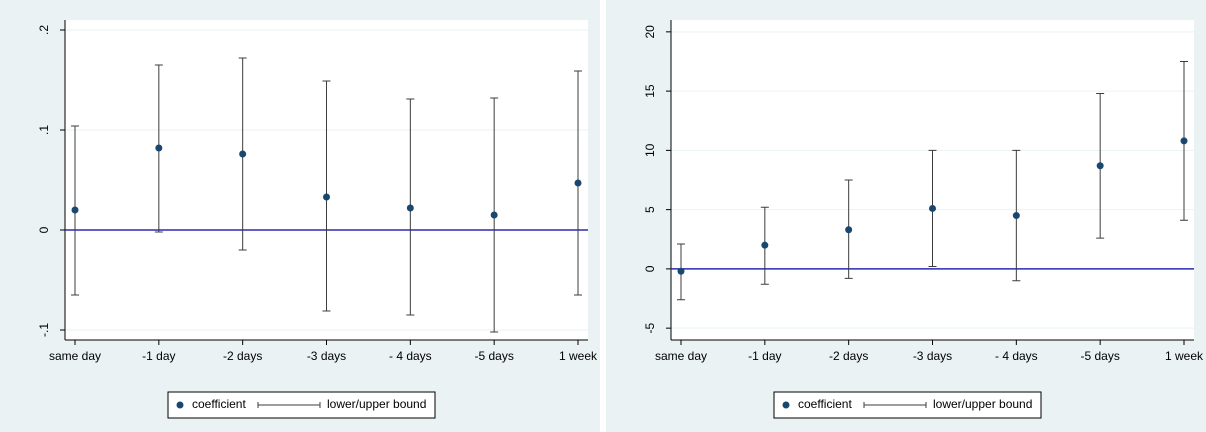 This screenshot has height=432, width=1206. Describe the element at coordinates (650, 327) in the screenshot. I see `y-tick-label: -5` at that location.